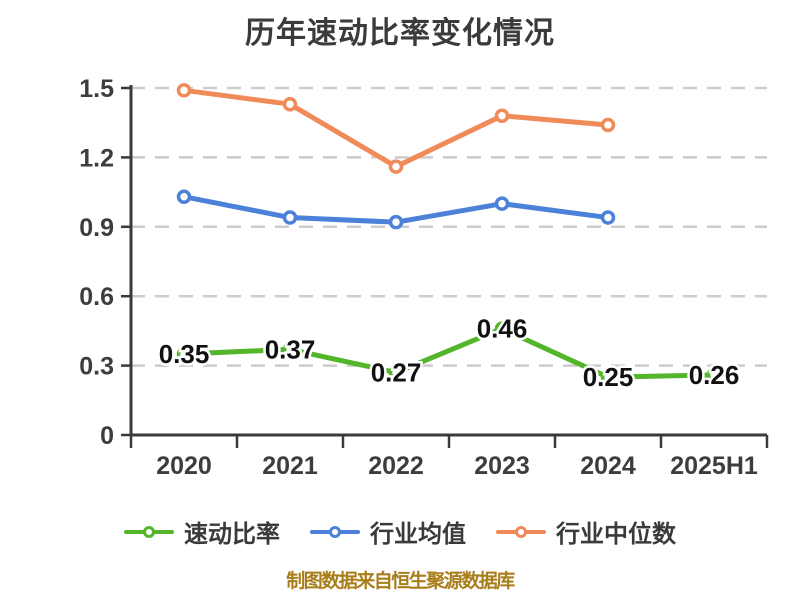 This screenshot has width=800, height=600. I want to click on data-point-label: 0.46, so click(502, 329).